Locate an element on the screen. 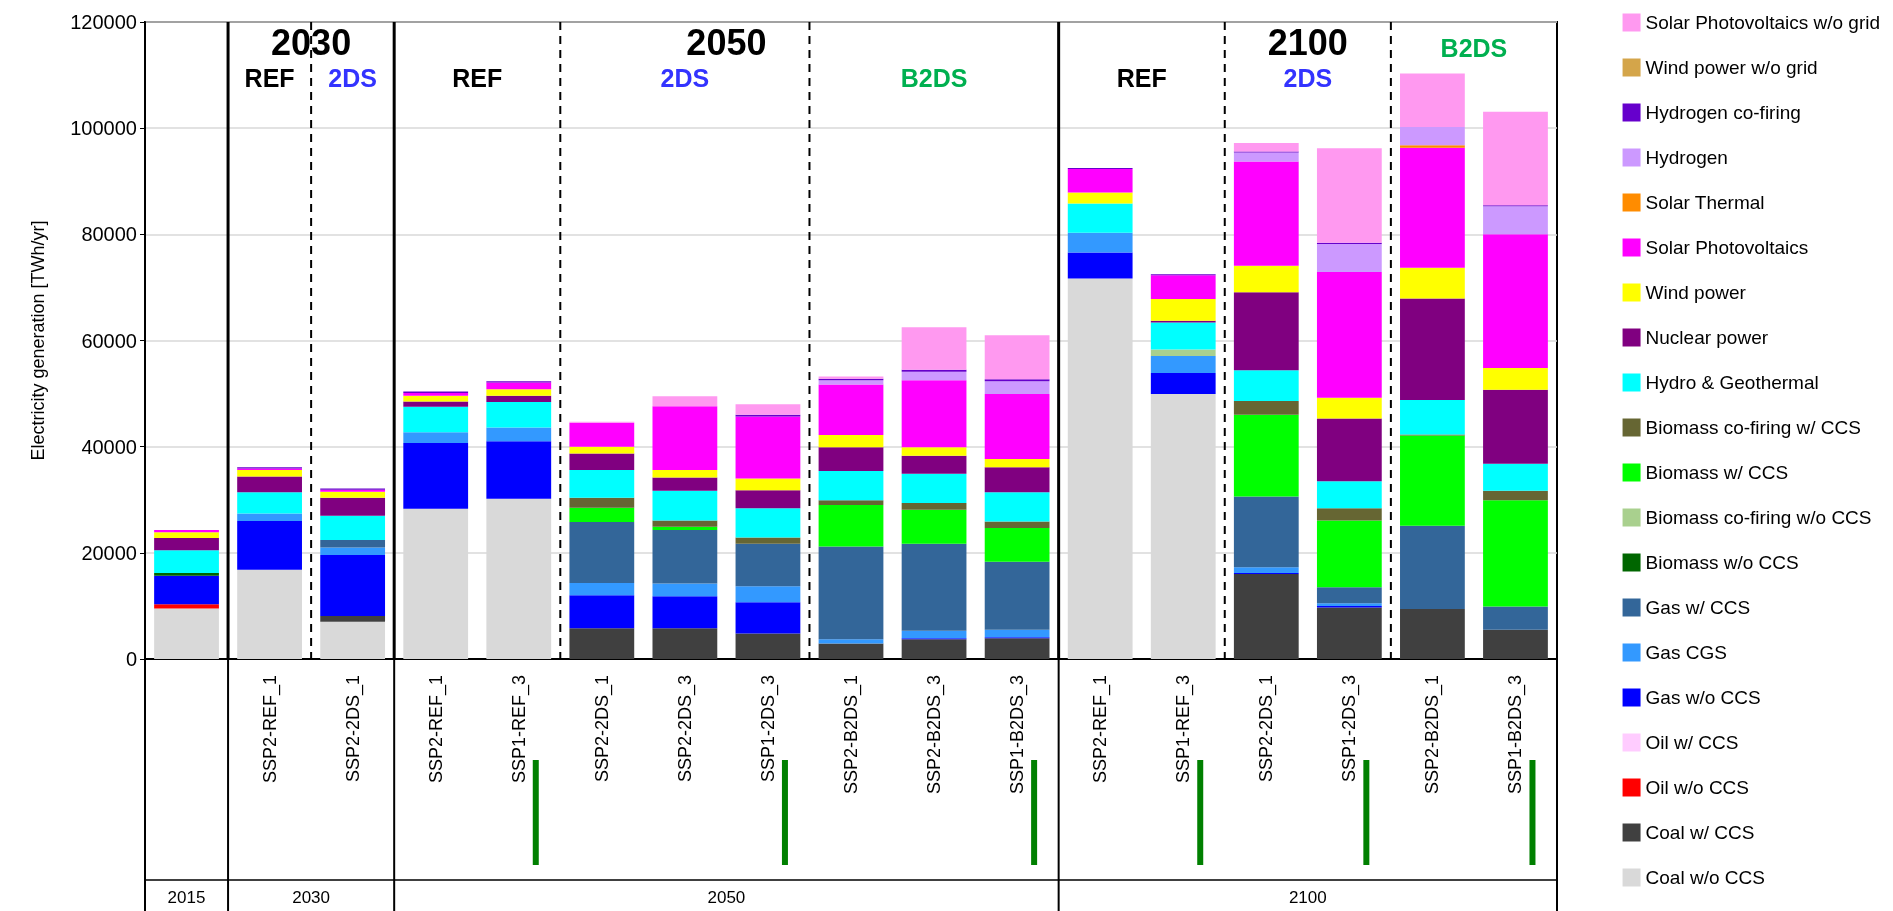 The image size is (1893, 911). legend-label: Hydrogen is located at coordinates (1686, 157).